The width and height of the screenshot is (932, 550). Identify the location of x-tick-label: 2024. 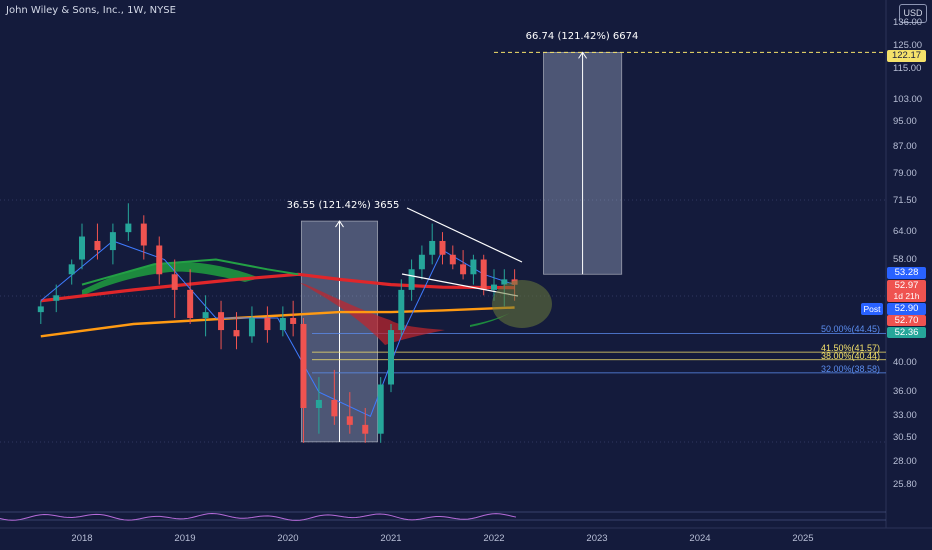
(700, 538).